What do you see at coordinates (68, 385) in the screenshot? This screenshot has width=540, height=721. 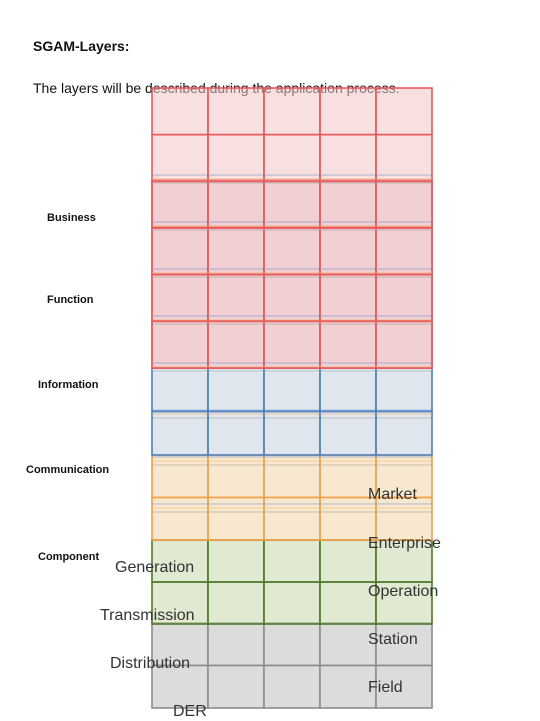 I see `layer-label-information: Information` at bounding box center [68, 385].